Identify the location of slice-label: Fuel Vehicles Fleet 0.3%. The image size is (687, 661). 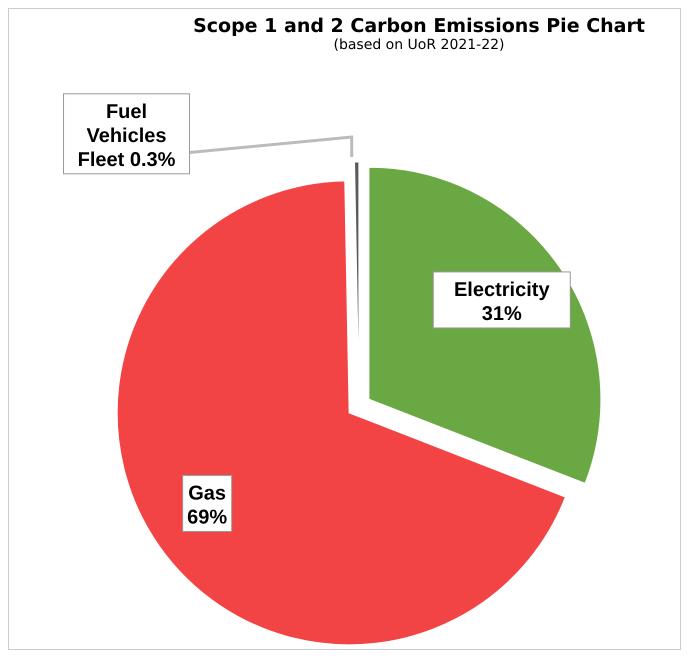
(127, 135).